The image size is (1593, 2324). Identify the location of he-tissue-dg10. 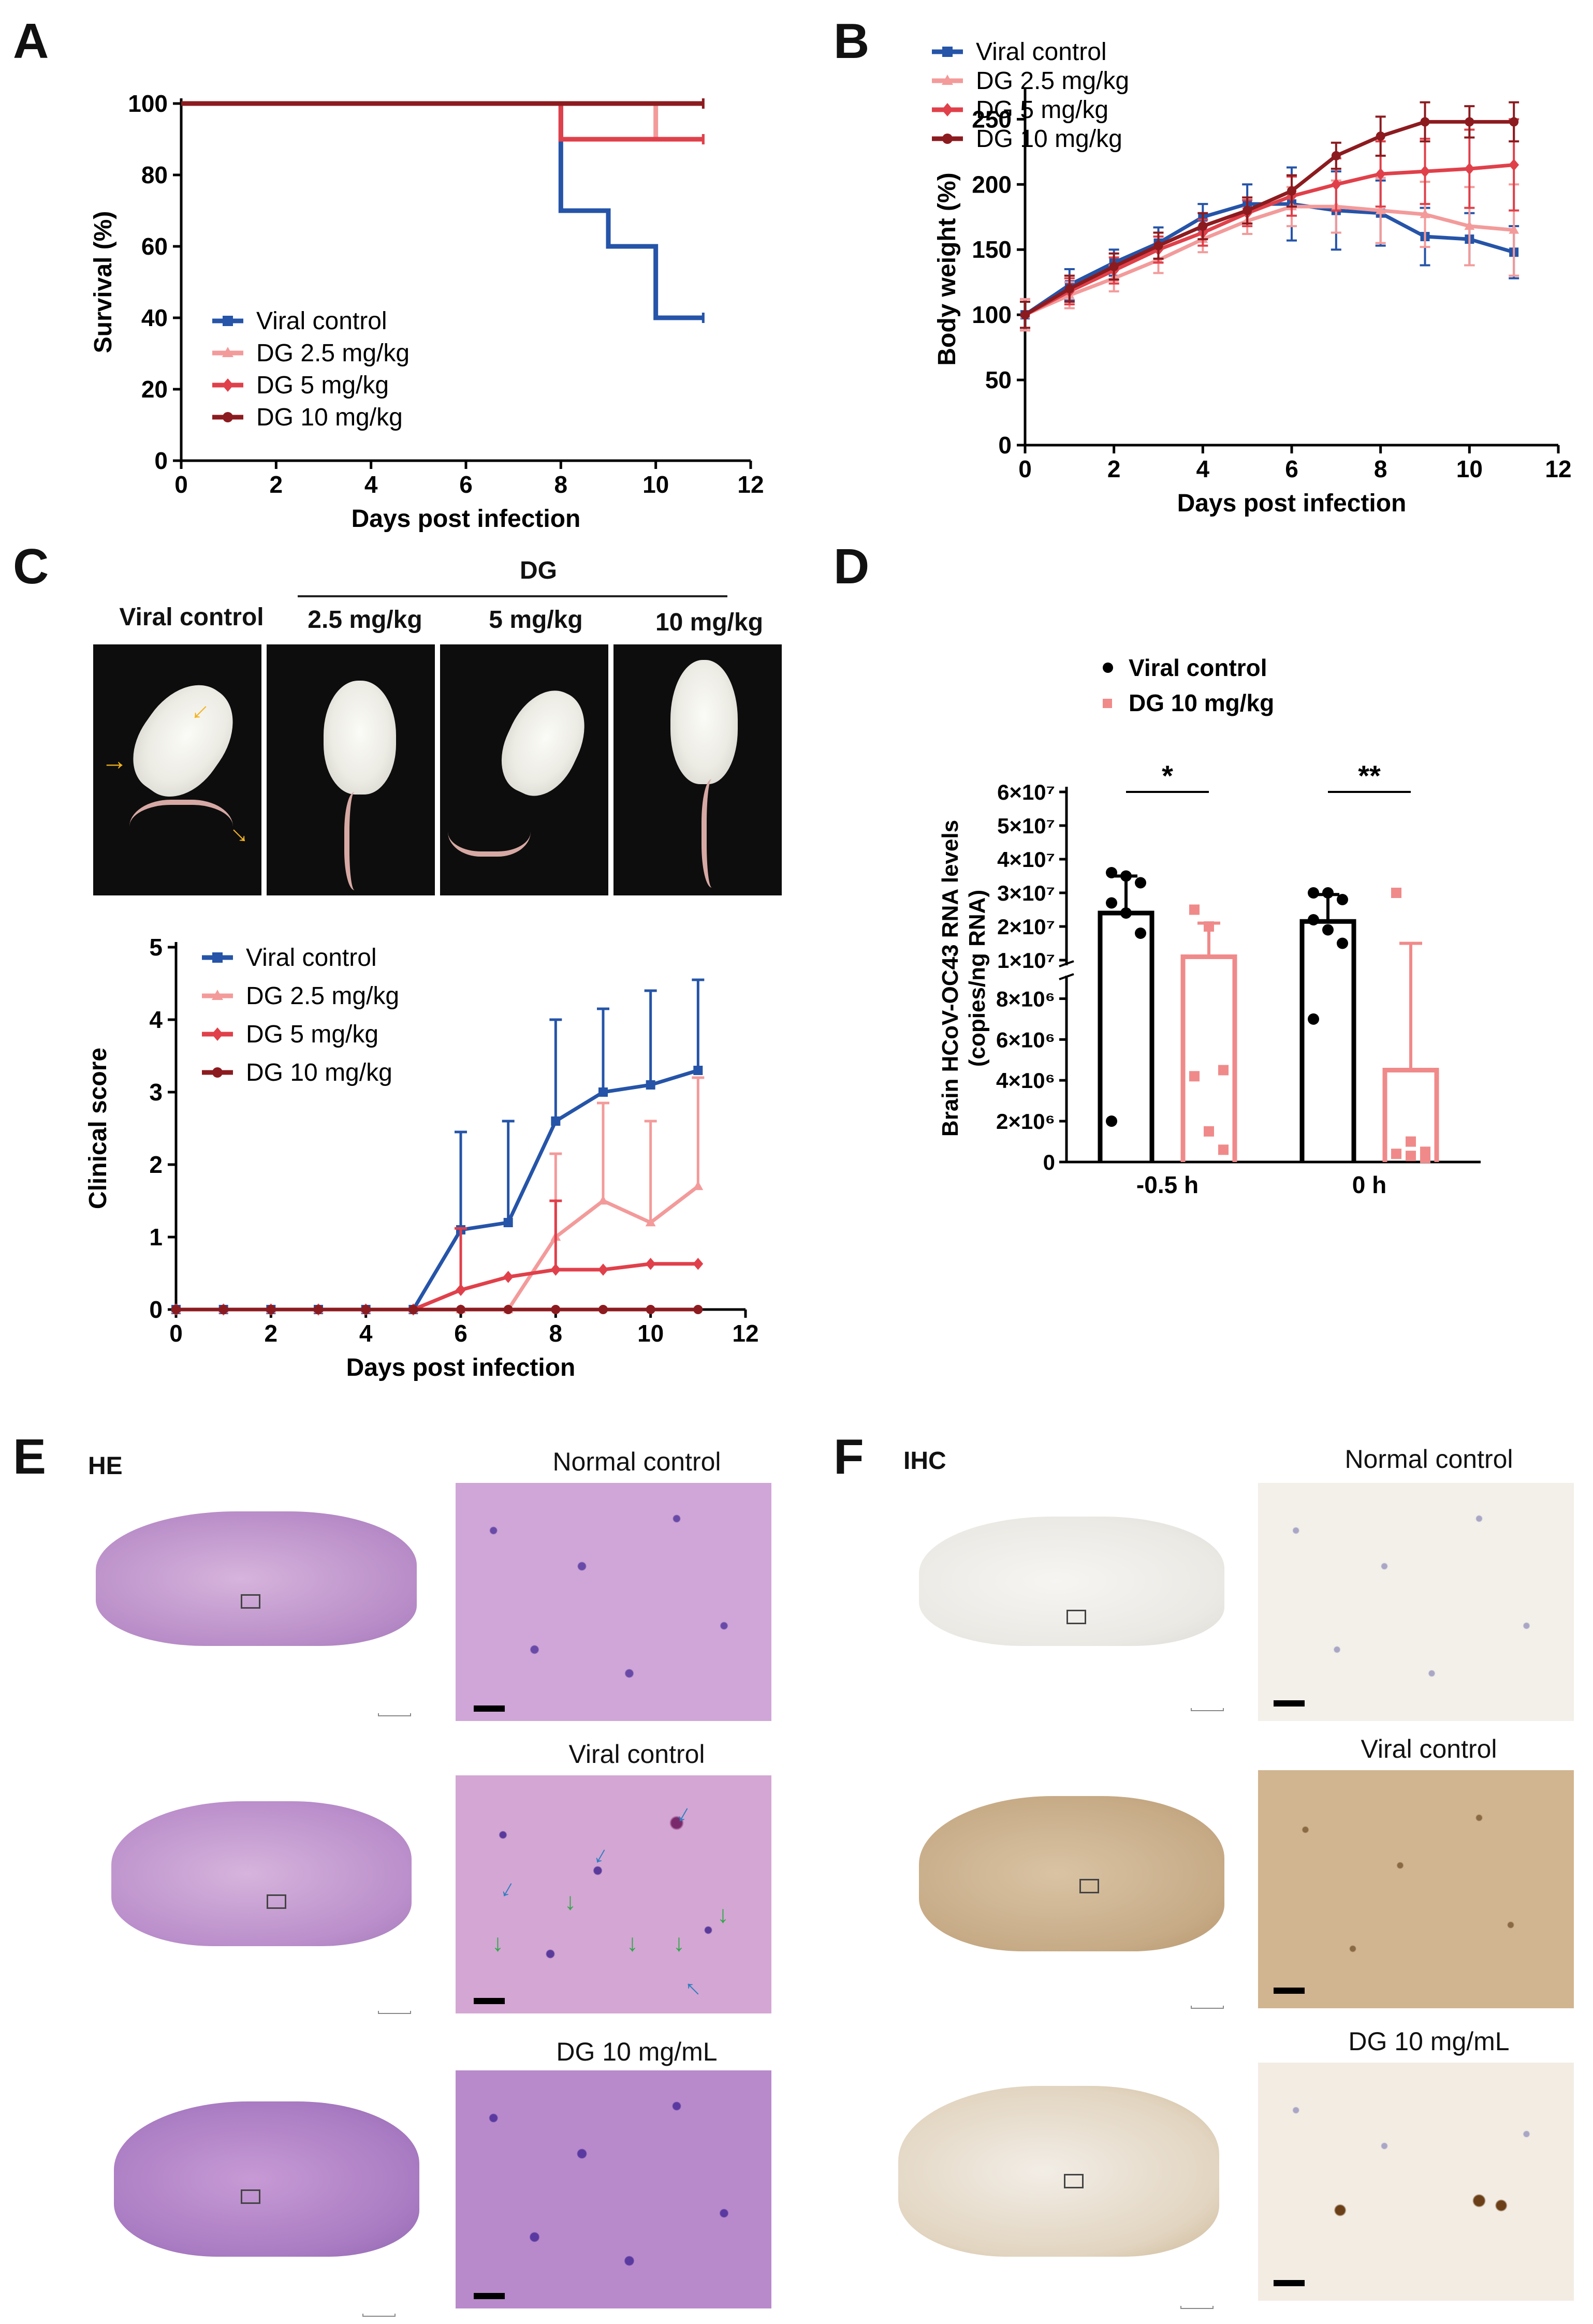
(613, 2189).